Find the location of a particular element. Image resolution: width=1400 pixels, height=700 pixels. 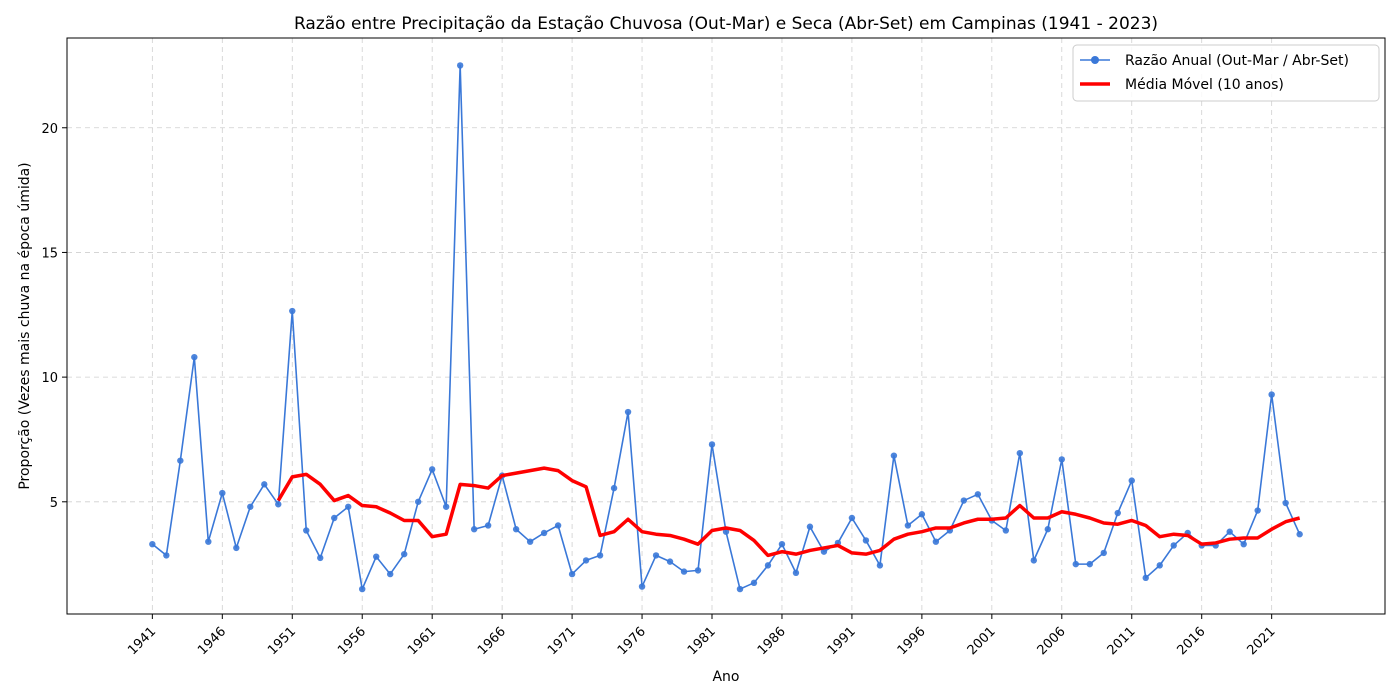

y-tick-label: 20 is located at coordinates (49, 129).